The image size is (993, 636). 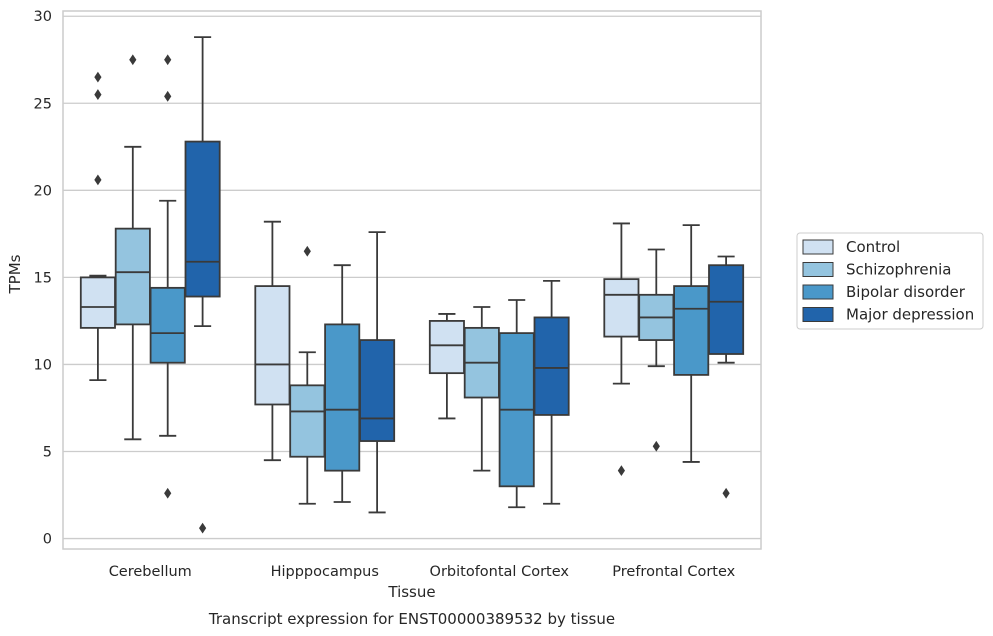 What do you see at coordinates (43, 365) in the screenshot?
I see `y-tick-label: 10` at bounding box center [43, 365].